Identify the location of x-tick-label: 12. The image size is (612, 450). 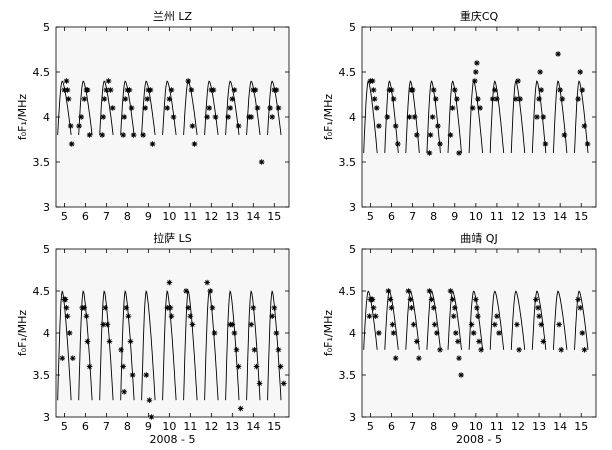
(211, 426).